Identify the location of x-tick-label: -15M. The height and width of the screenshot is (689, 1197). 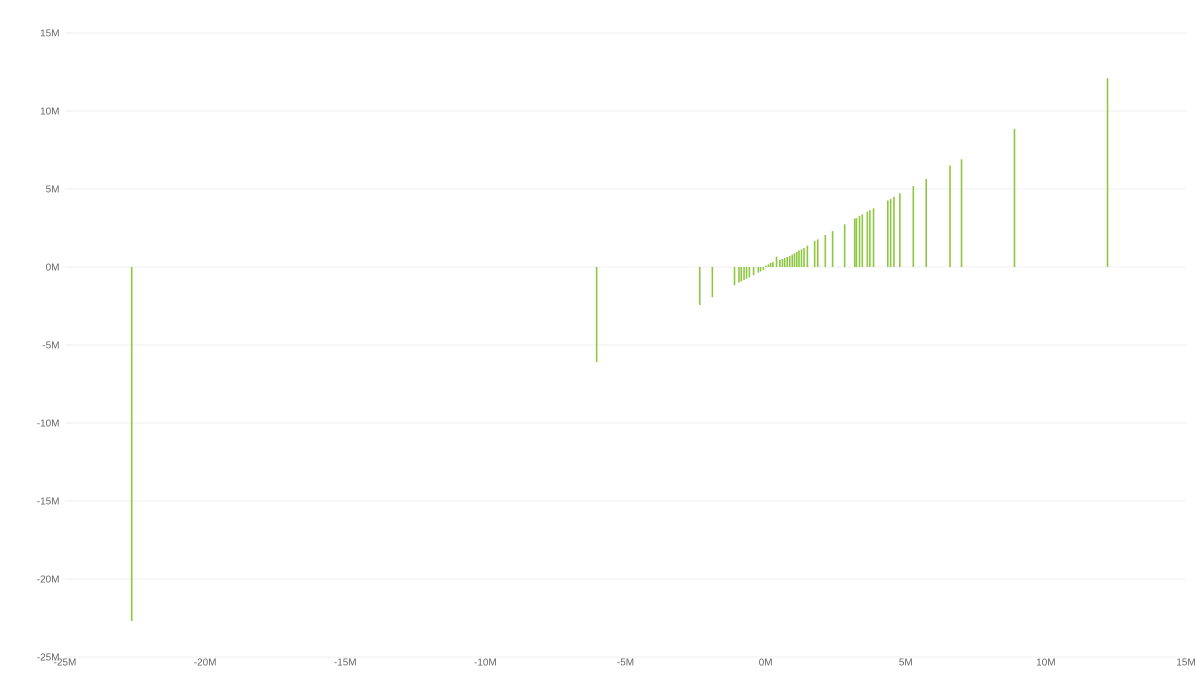
(345, 662).